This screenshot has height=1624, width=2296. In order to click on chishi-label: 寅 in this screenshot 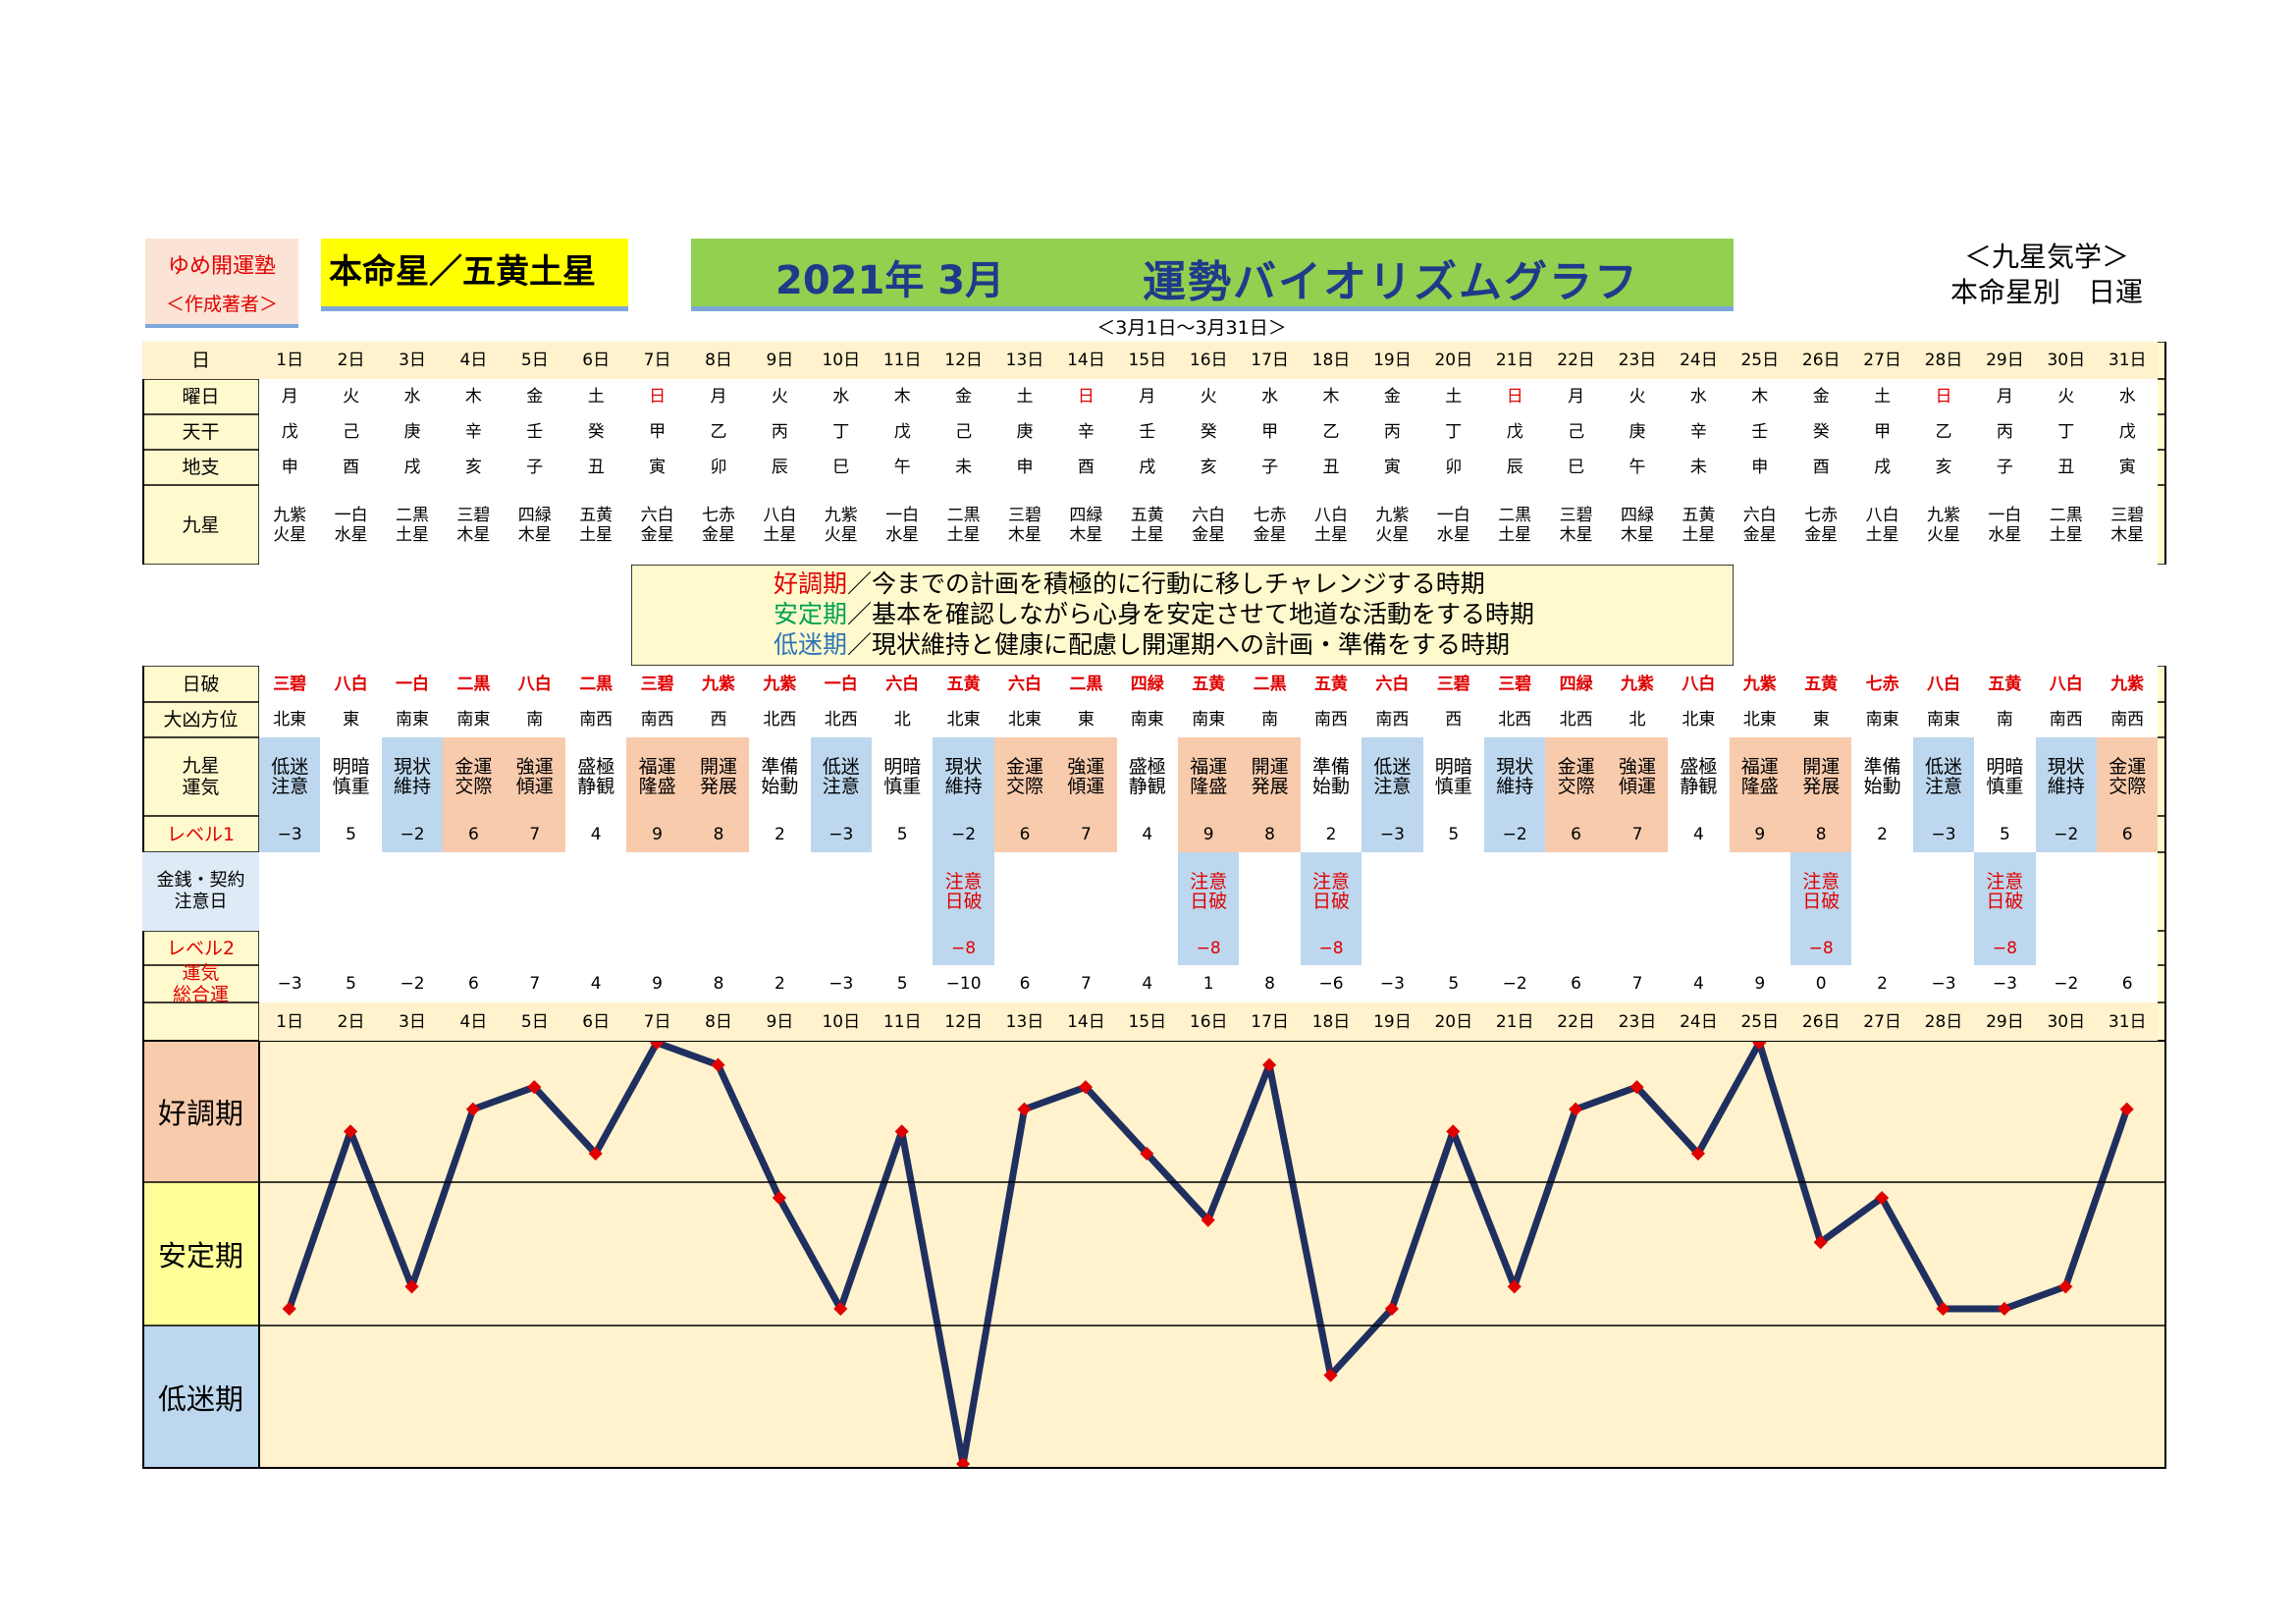, I will do `click(658, 467)`.